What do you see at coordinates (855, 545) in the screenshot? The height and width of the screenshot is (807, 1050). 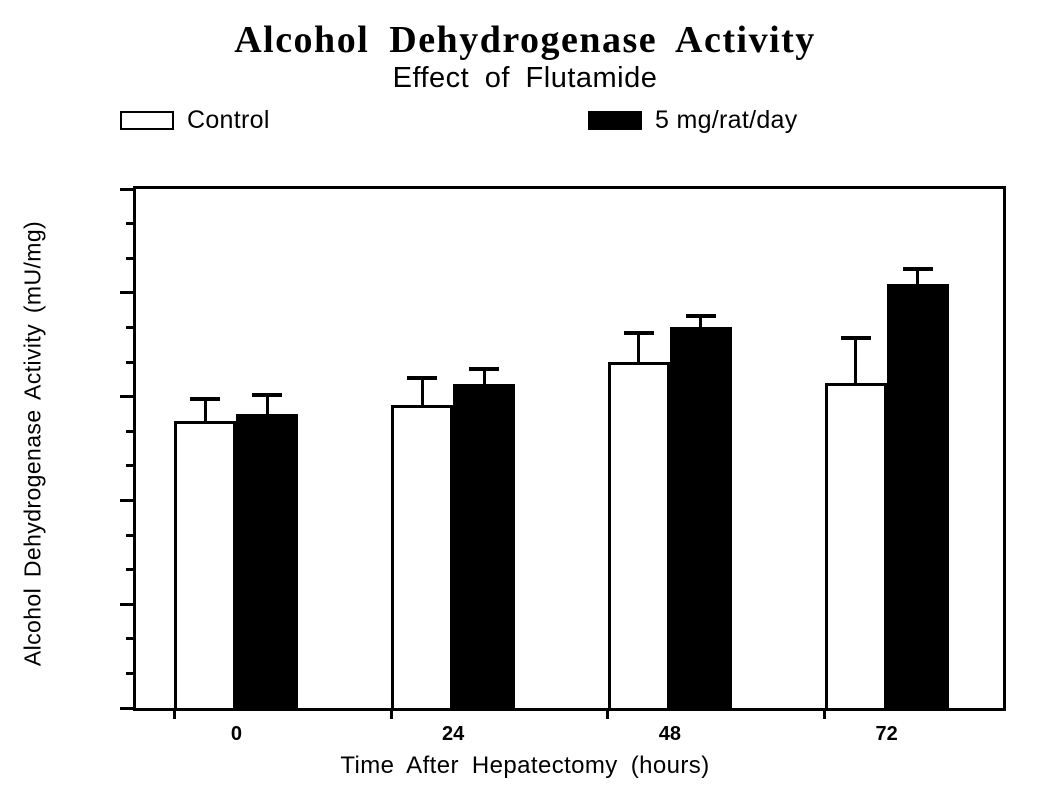 I see `bar-control-72h` at bounding box center [855, 545].